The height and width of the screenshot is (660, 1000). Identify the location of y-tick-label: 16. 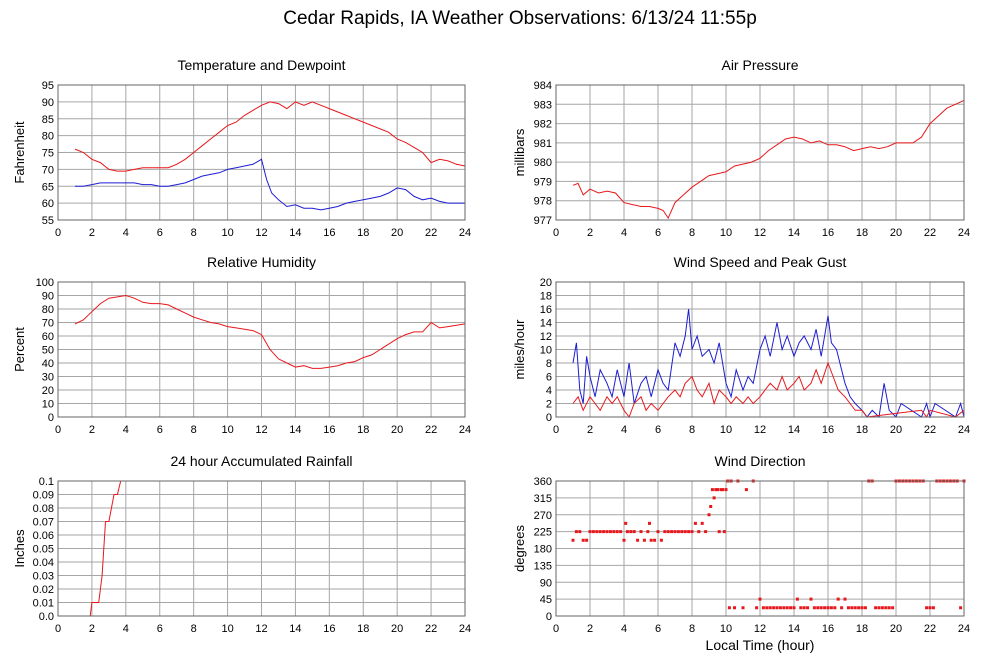
(546, 310).